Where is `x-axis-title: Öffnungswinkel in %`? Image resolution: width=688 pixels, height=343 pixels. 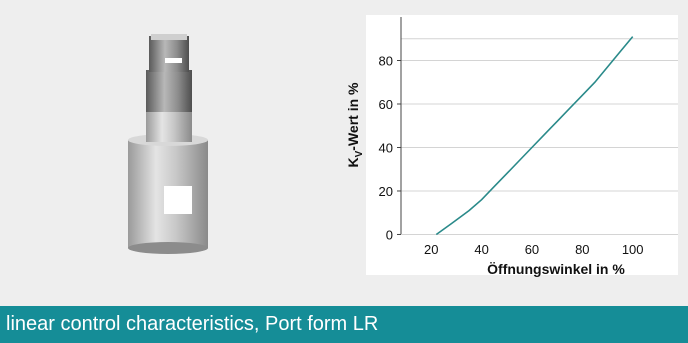 x-axis-title: Öffnungswinkel in % is located at coordinates (556, 269).